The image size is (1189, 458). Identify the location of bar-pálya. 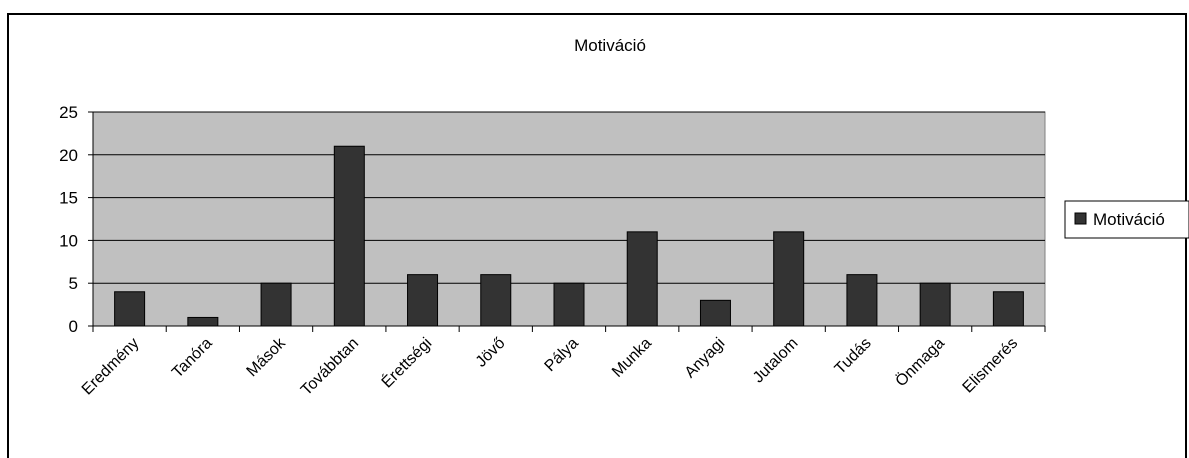
(569, 304).